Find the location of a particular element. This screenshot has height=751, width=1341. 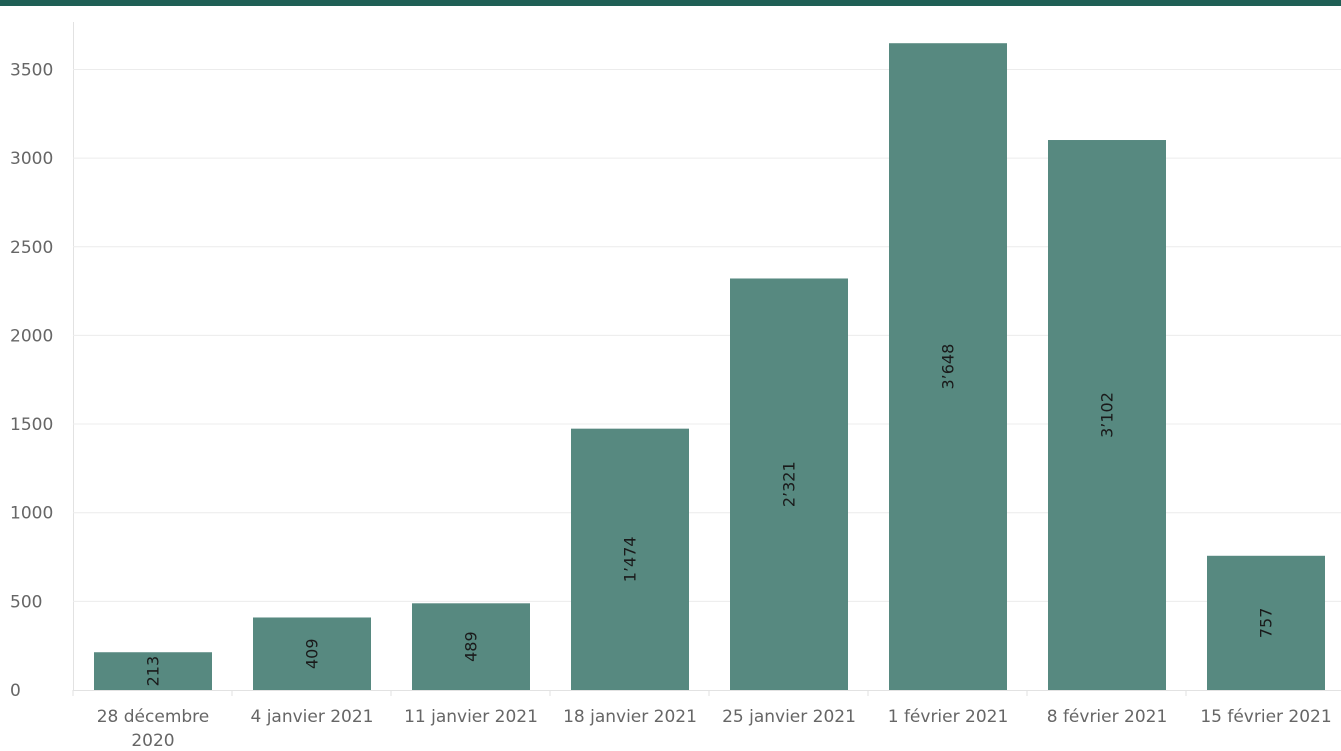

x-tick-label: 28 décembre 2020 is located at coordinates (153, 729).